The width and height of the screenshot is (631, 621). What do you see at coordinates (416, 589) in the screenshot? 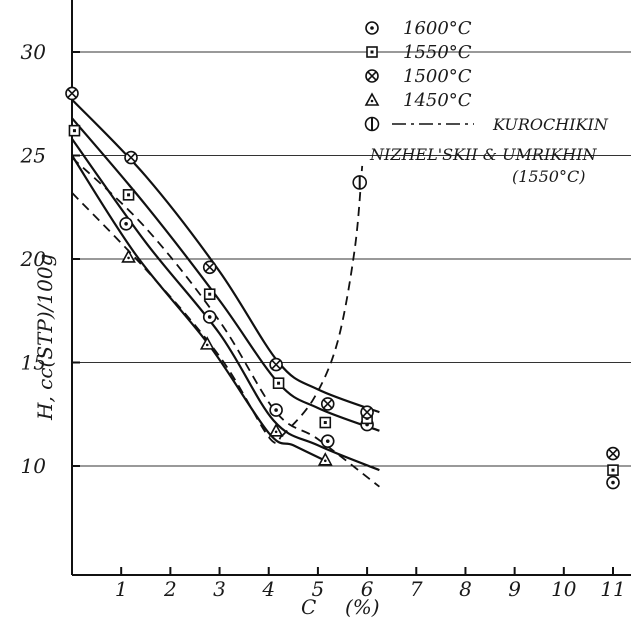
I see `x-tick-label-7: 7` at bounding box center [416, 589].